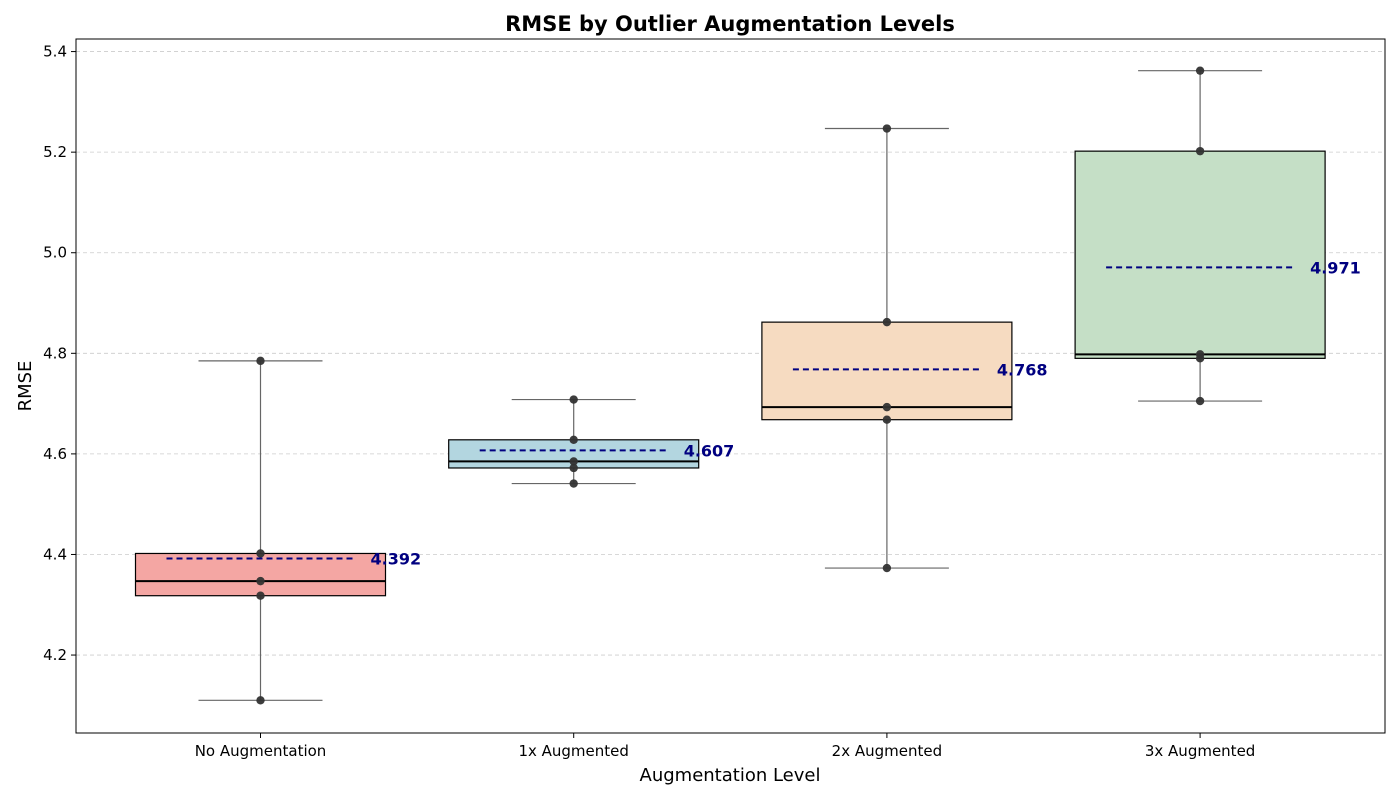 The width and height of the screenshot is (1400, 800). I want to click on y-tick-label: 5.0, so click(55, 253).